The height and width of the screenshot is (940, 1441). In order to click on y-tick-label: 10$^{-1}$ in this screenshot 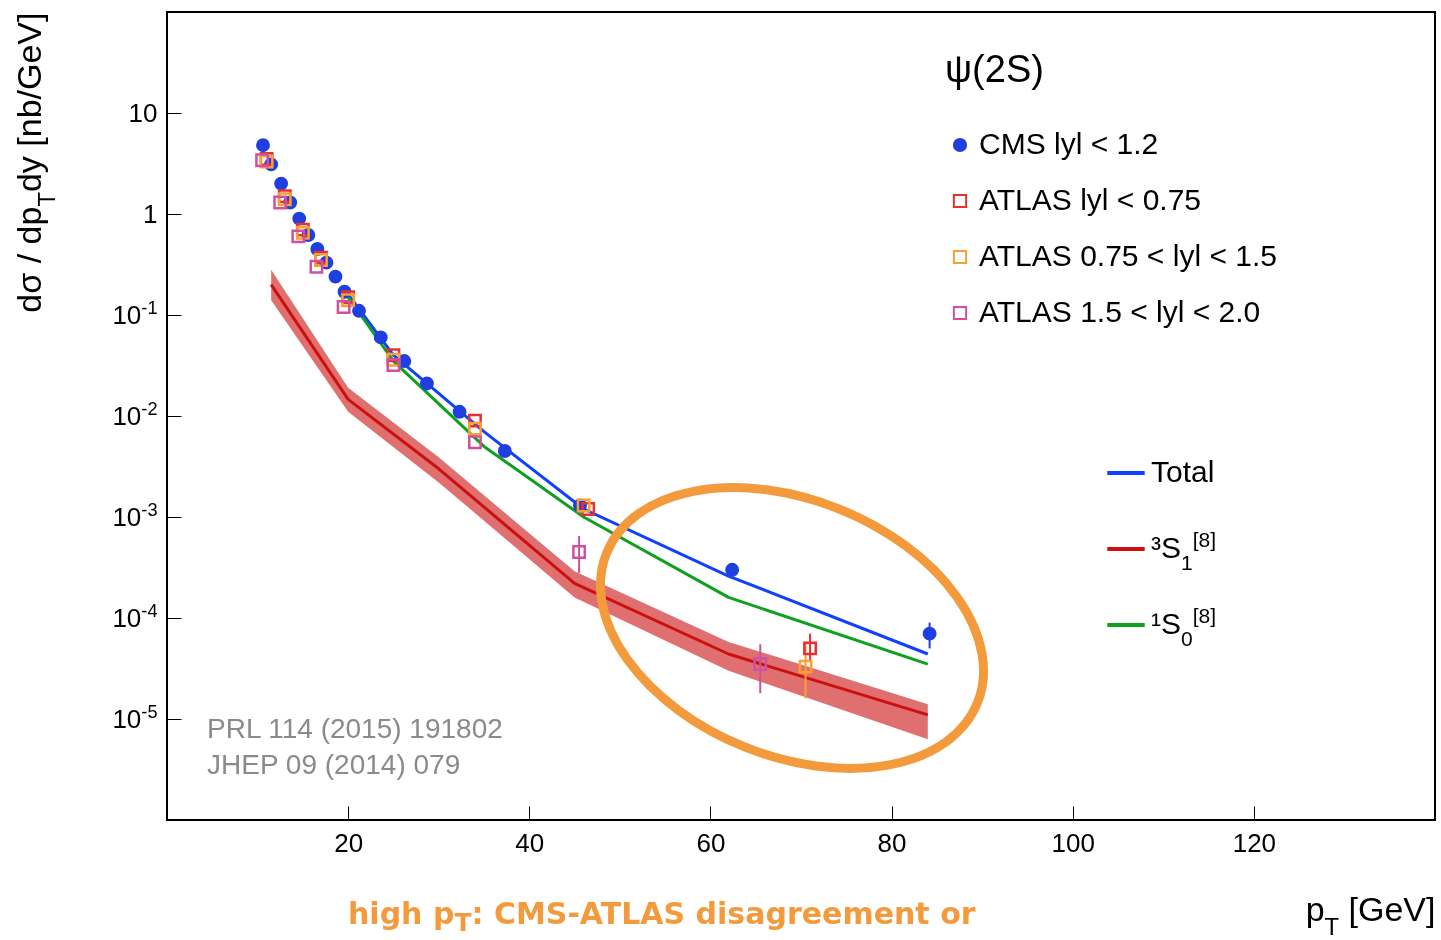, I will do `click(135, 313)`.